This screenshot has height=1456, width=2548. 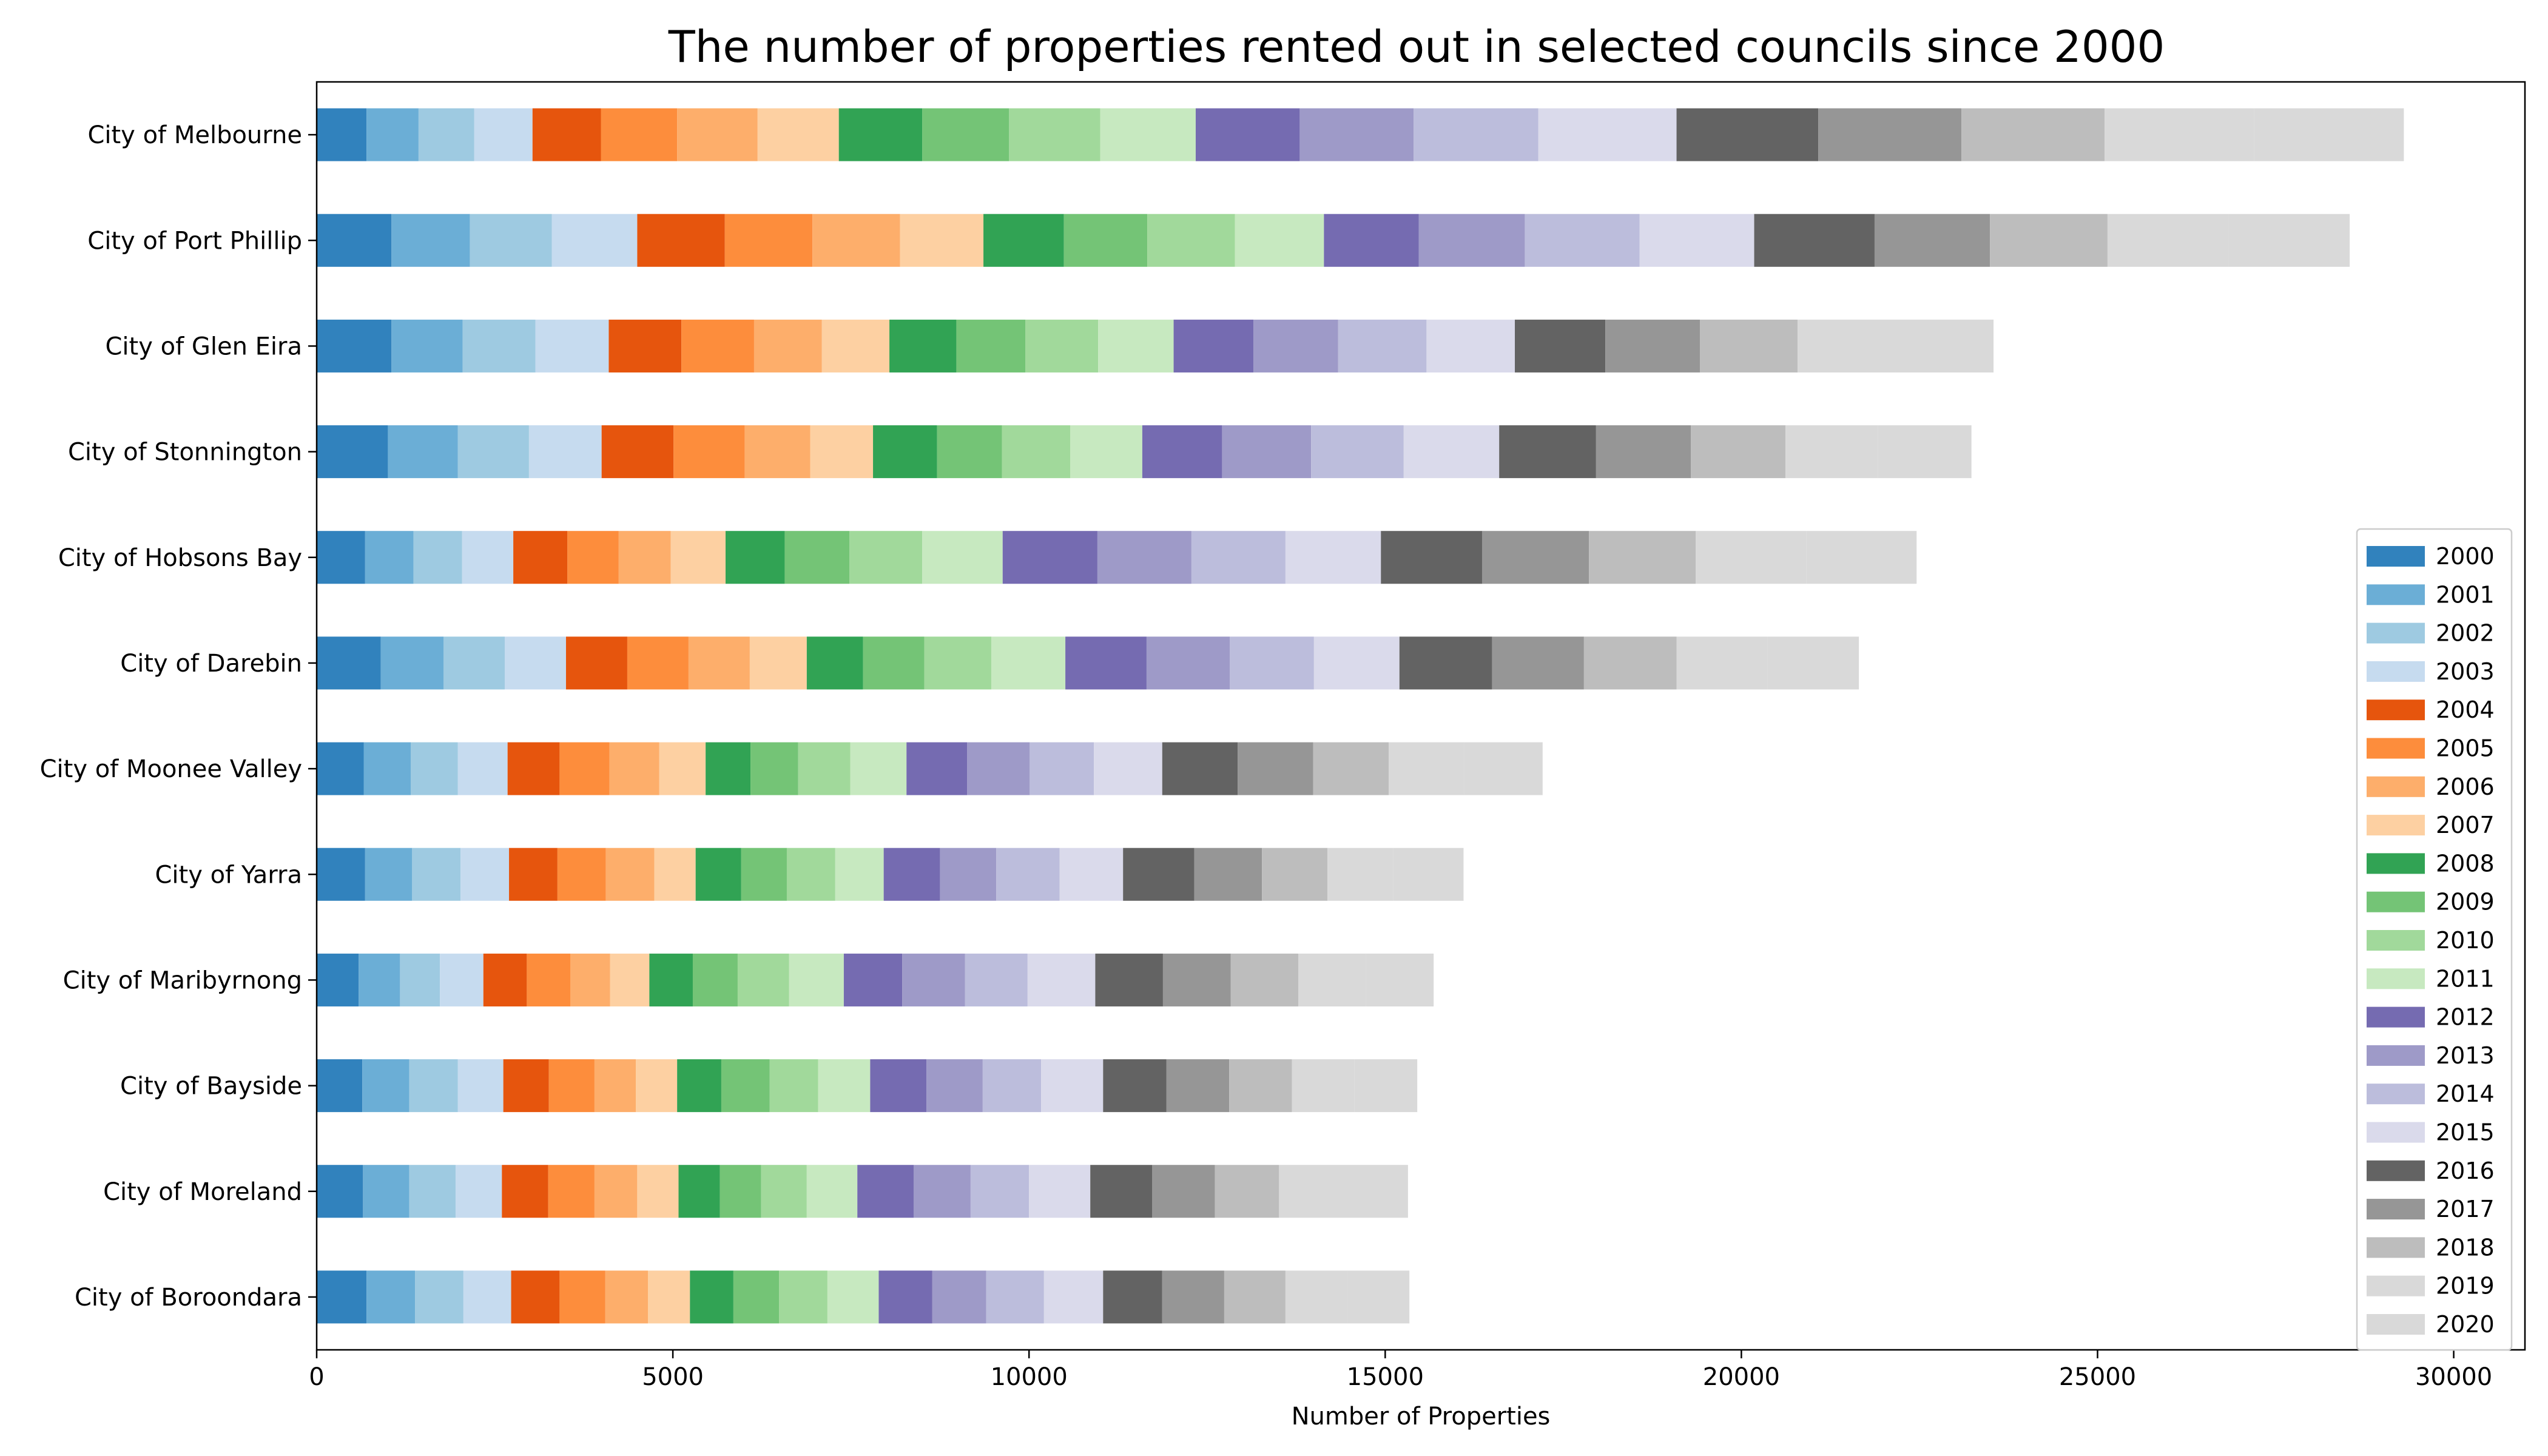 What do you see at coordinates (2396, 786) in the screenshot?
I see `legend-swatch-2006` at bounding box center [2396, 786].